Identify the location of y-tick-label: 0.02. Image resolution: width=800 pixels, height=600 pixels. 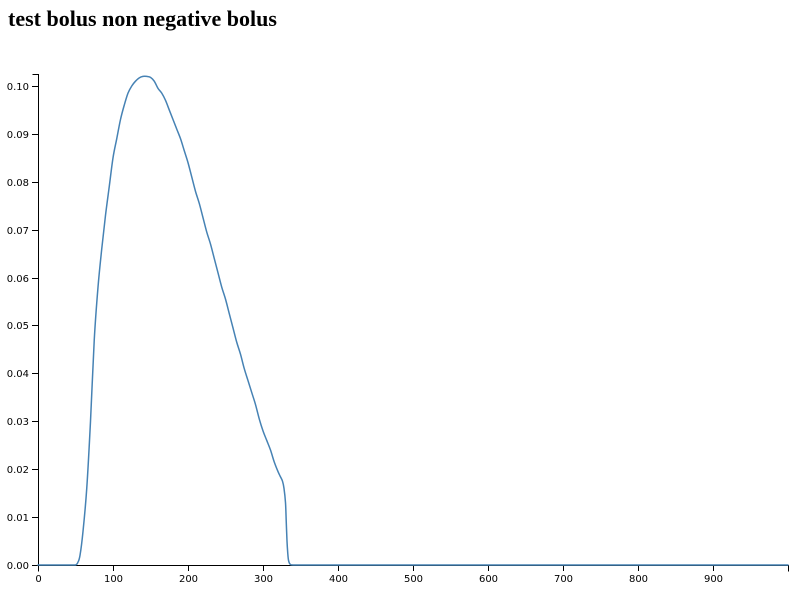
(18, 470).